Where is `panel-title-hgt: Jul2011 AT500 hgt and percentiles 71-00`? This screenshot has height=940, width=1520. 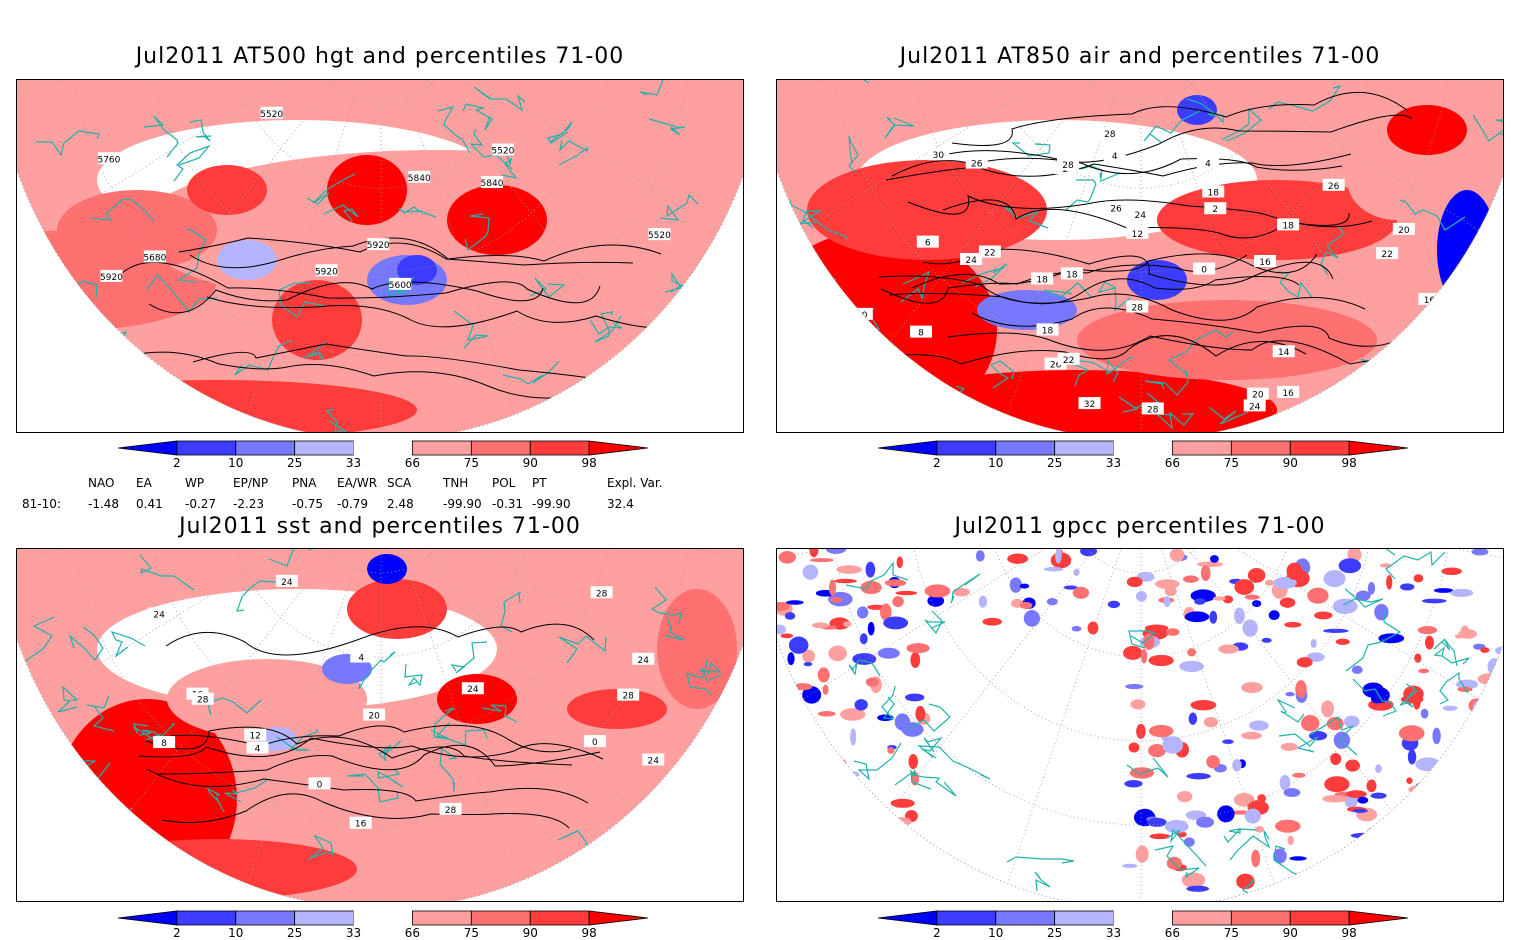 panel-title-hgt: Jul2011 AT500 hgt and percentiles 71-00 is located at coordinates (380, 56).